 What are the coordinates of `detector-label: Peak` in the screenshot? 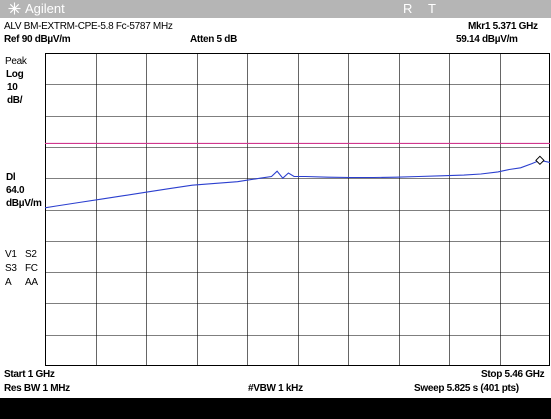 It's located at (16, 61).